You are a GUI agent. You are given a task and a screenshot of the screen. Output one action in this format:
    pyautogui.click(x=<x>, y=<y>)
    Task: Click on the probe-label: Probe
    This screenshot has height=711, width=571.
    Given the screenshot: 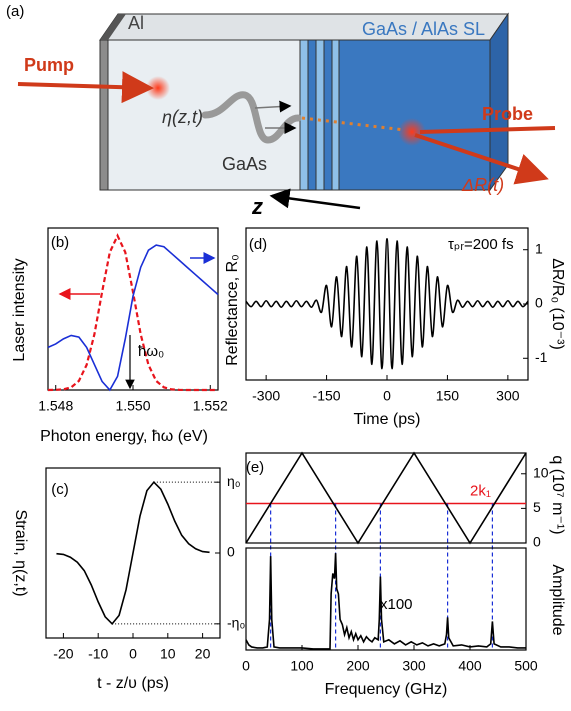 What is the action you would take?
    pyautogui.click(x=507, y=114)
    